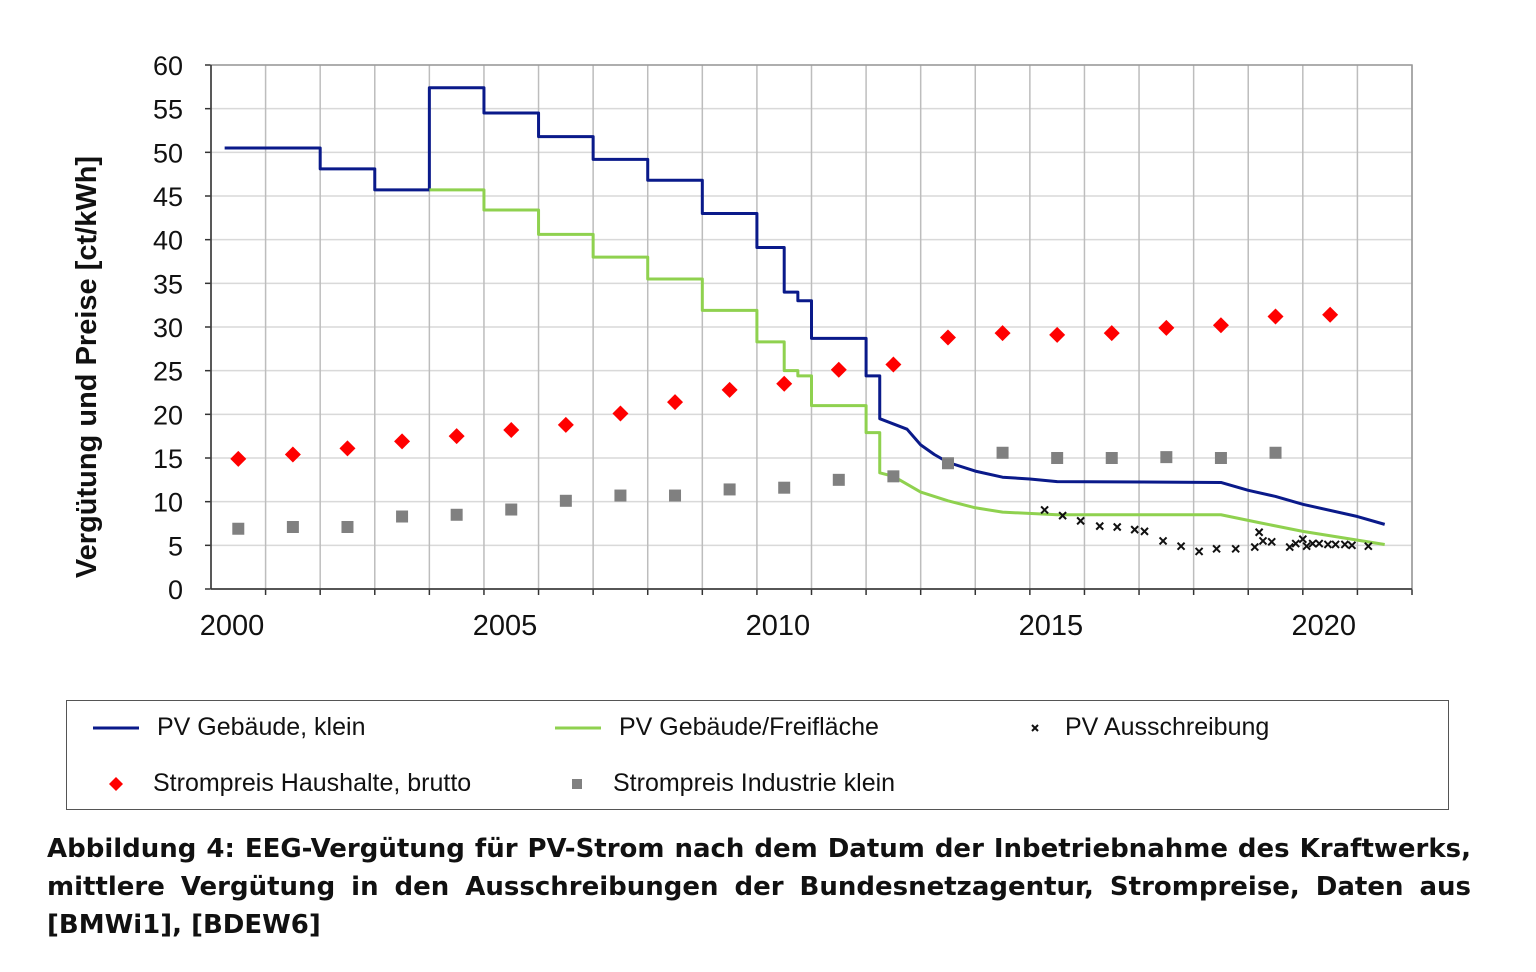 Image resolution: width=1536 pixels, height=972 pixels. Describe the element at coordinates (87, 367) in the screenshot. I see `y-axis-label: Vergütung und Preise [ct/kWh]` at that location.